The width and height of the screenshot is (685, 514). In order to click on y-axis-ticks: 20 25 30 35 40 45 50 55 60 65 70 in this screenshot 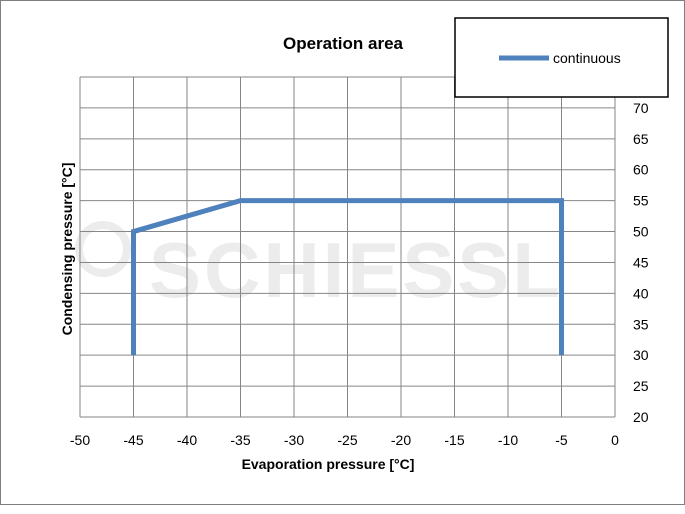, I will do `click(641, 262)`.